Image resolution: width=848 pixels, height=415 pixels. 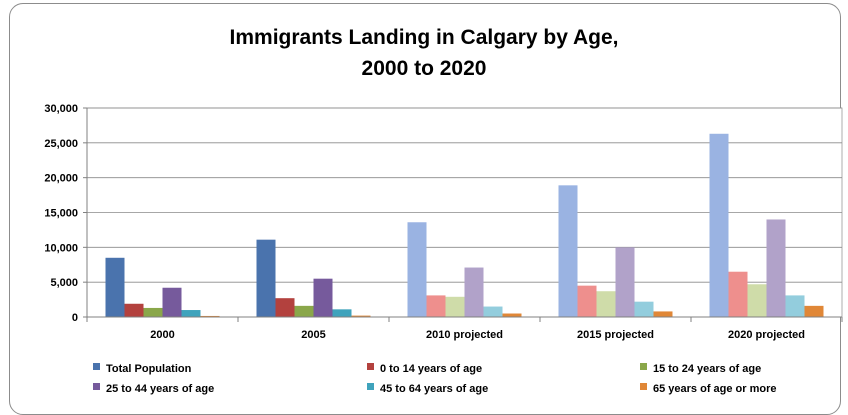 I want to click on y-tick-label: 30,000, so click(x=61, y=109).